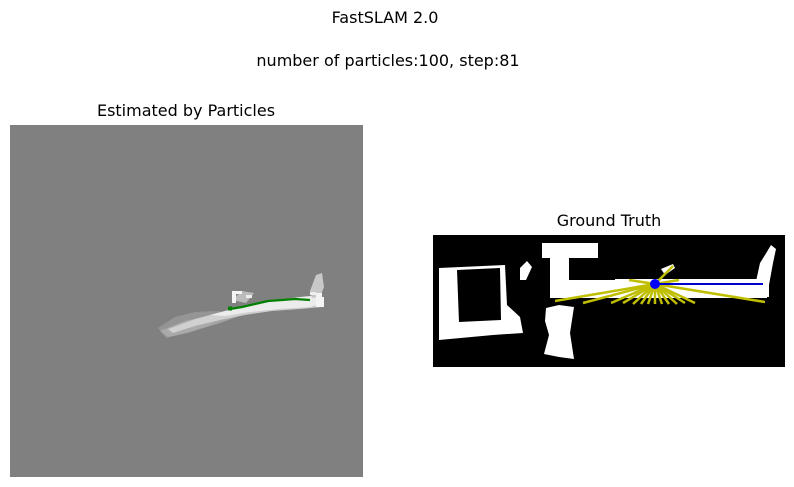  Describe the element at coordinates (479, 295) in the screenshot. I see `left-room-interior` at that location.